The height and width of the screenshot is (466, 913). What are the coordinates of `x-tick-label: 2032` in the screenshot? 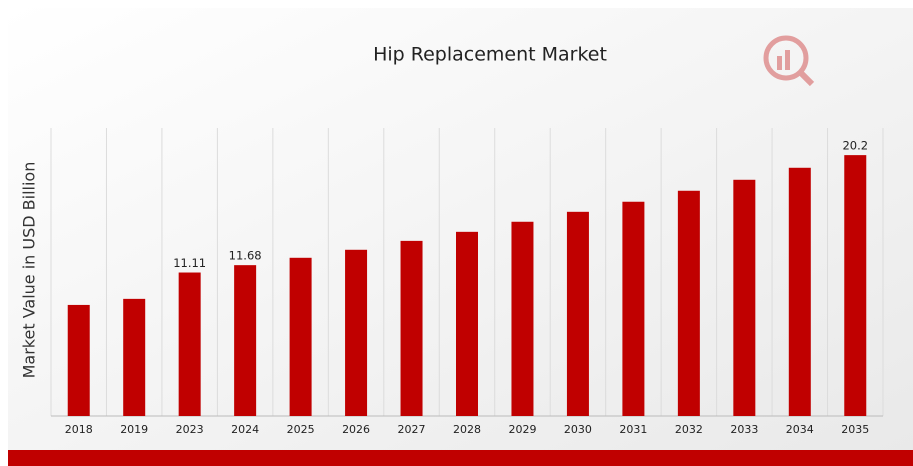 It's located at (689, 429).